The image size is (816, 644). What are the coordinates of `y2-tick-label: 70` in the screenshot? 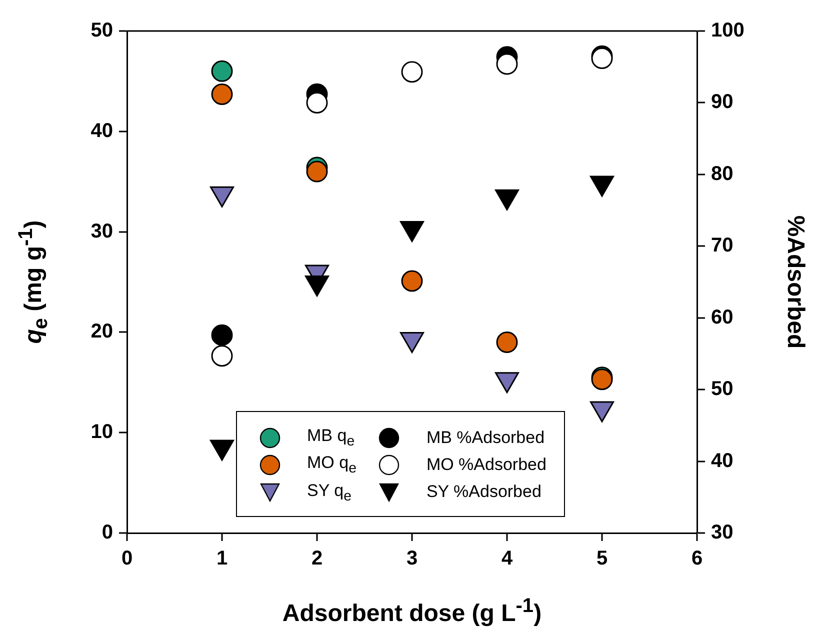 It's located at (722, 245).